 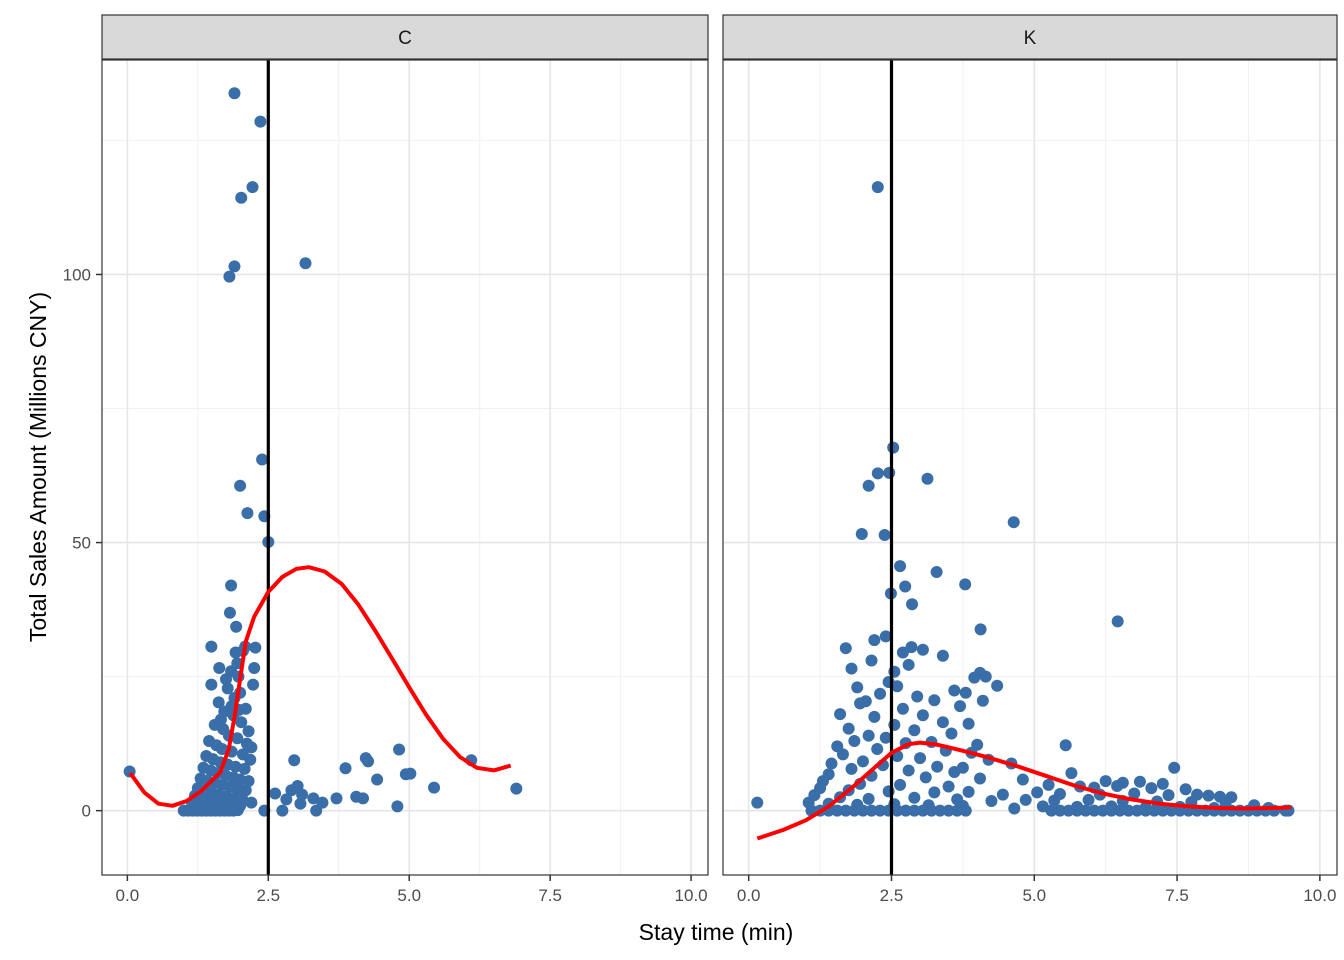 I want to click on y-axis-title: Total Sales Amount (Millions CNY), so click(x=38, y=467).